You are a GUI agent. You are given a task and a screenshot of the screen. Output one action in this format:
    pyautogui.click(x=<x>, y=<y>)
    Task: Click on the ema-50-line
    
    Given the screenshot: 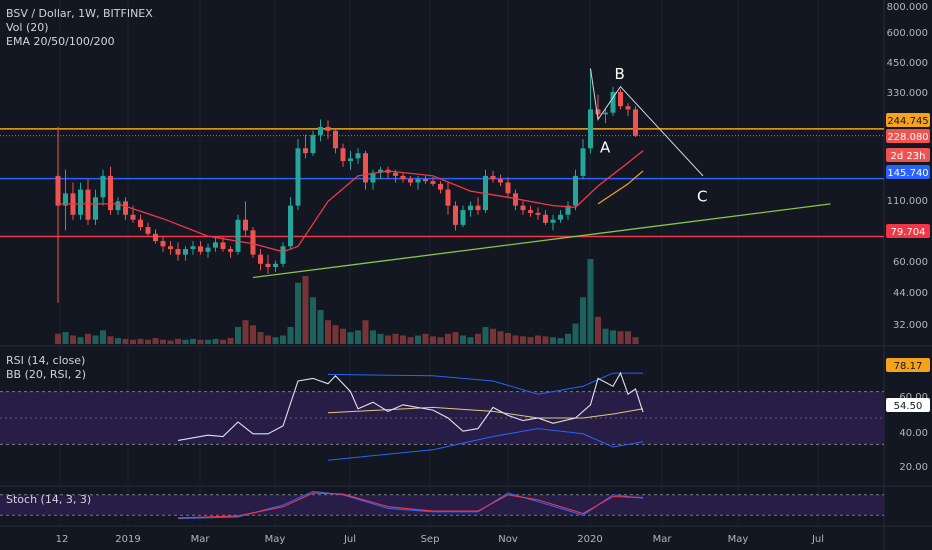 What is the action you would take?
    pyautogui.click(x=620, y=187)
    